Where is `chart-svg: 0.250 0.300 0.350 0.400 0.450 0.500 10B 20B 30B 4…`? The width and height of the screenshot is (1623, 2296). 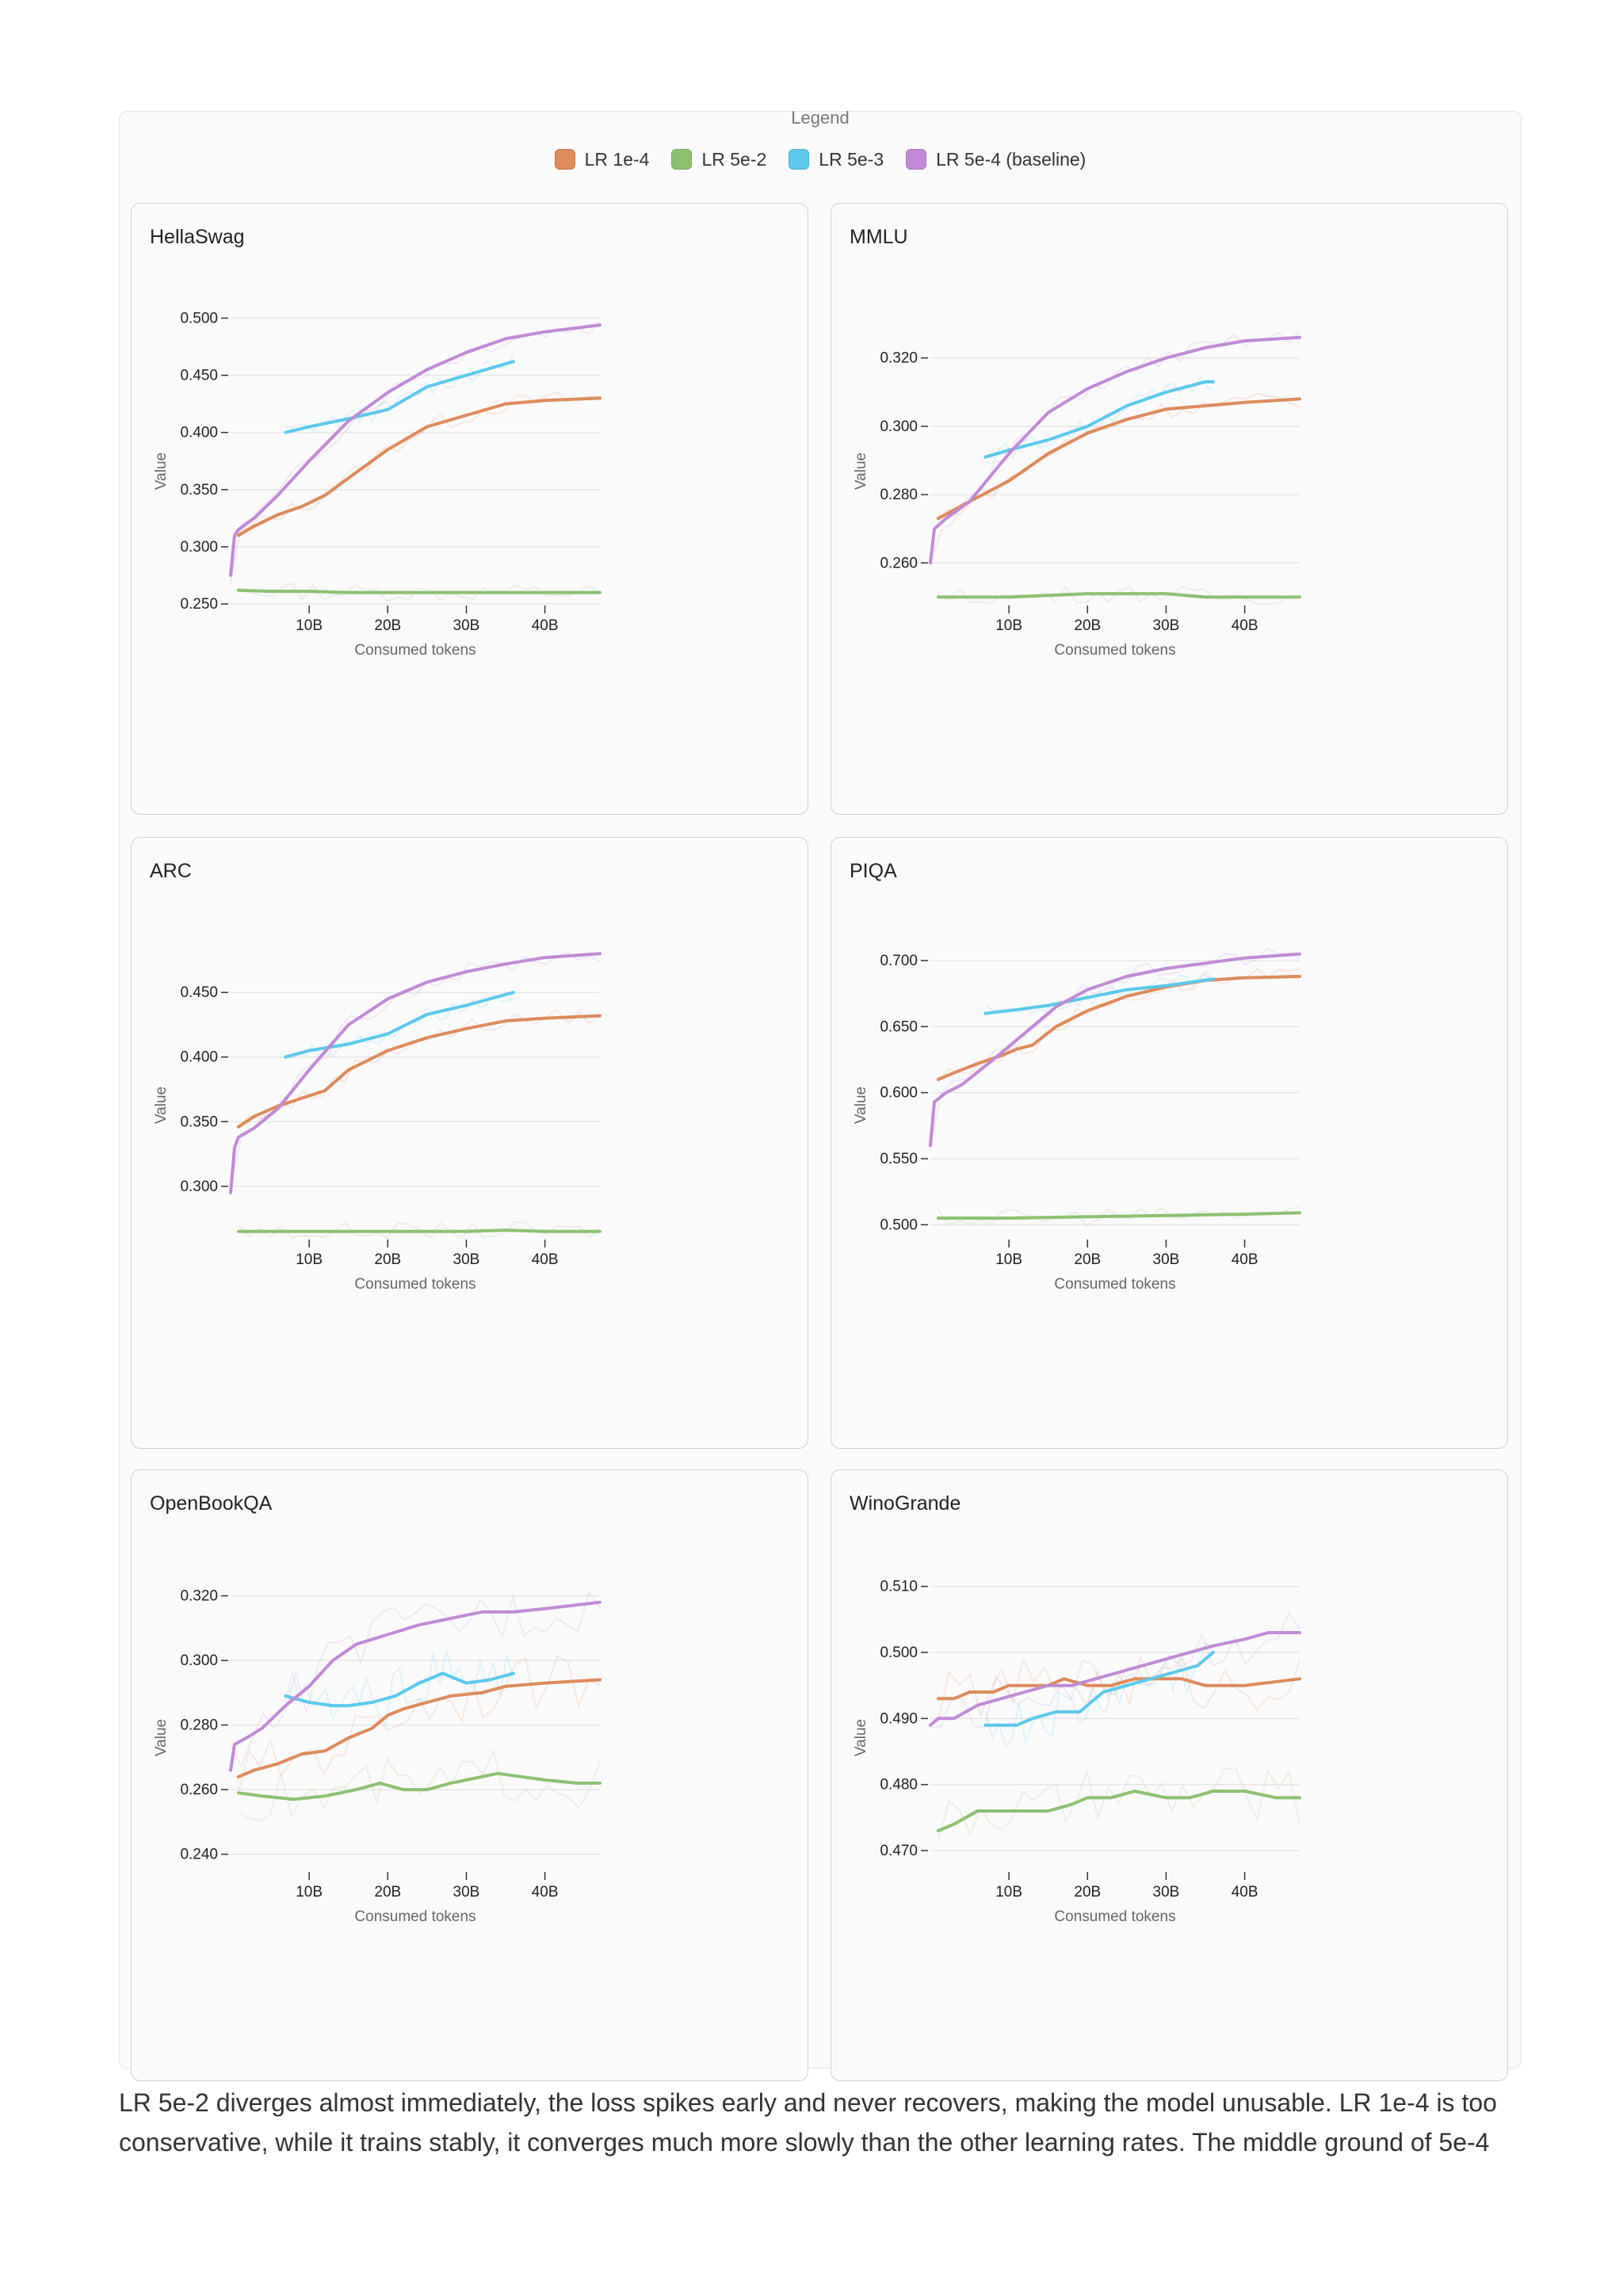
chart-svg: 0.250 0.300 0.350 0.400 0.450 0.500 10B 20B 30B 4… is located at coordinates (377, 484).